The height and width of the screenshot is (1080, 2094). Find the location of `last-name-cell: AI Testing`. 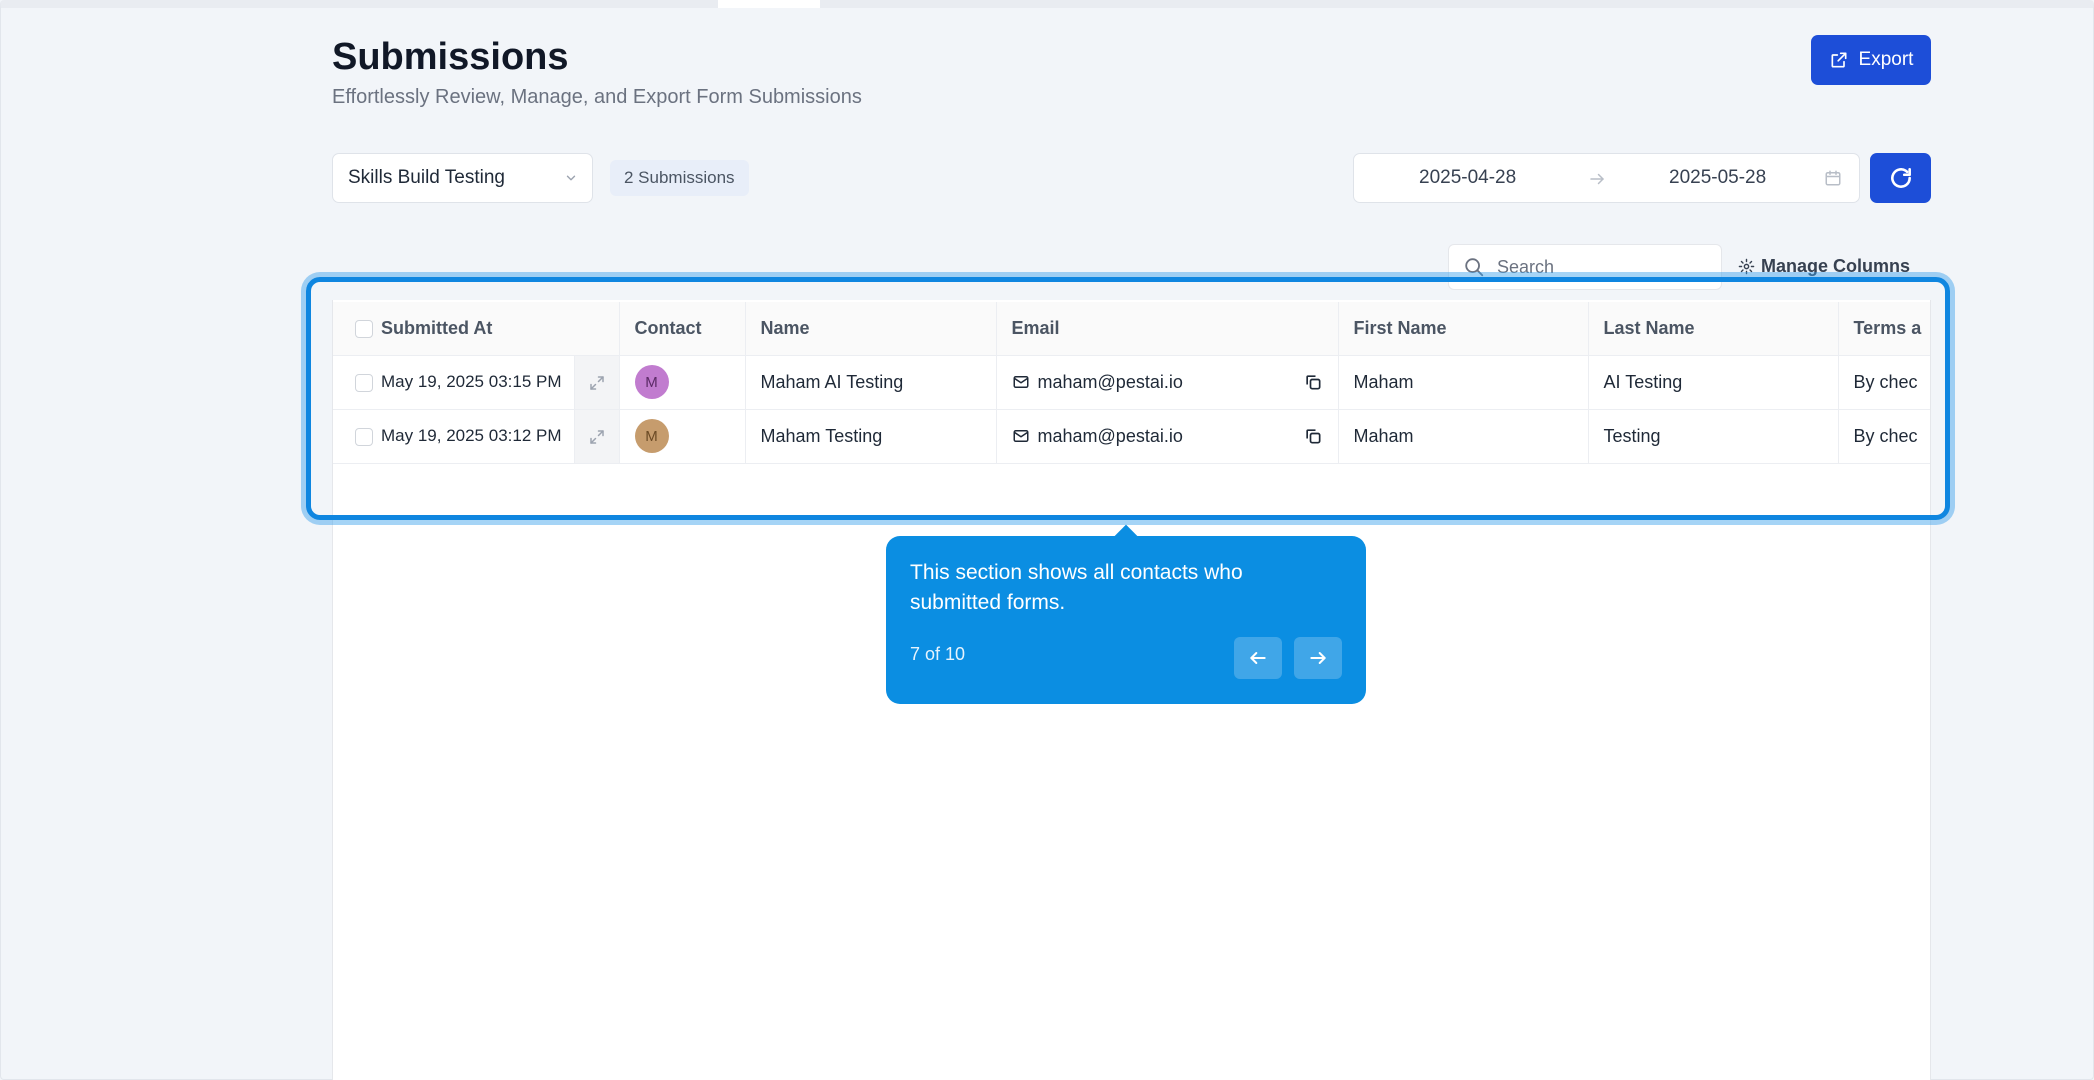

last-name-cell: AI Testing is located at coordinates (1713, 382).